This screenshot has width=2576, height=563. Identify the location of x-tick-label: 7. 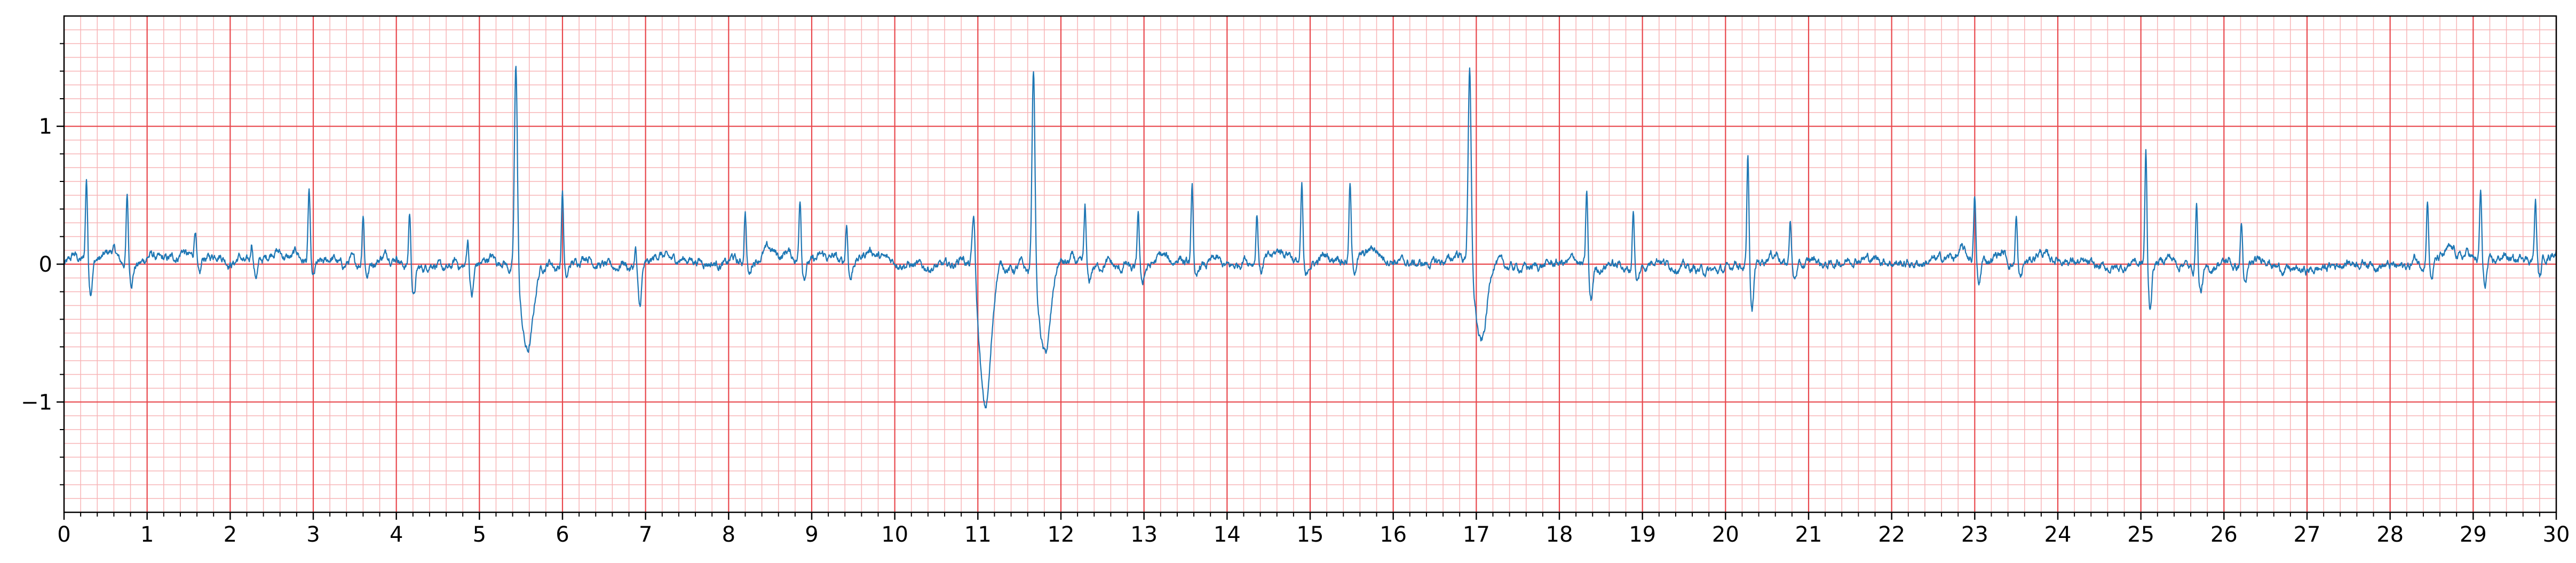
(645, 534).